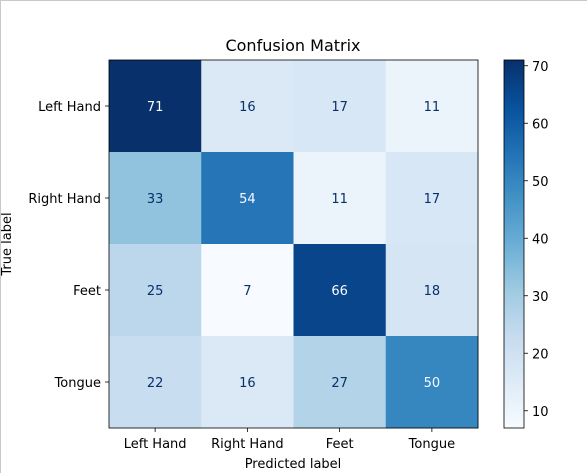  I want to click on colorbar-tick-label: 40, so click(540, 239).